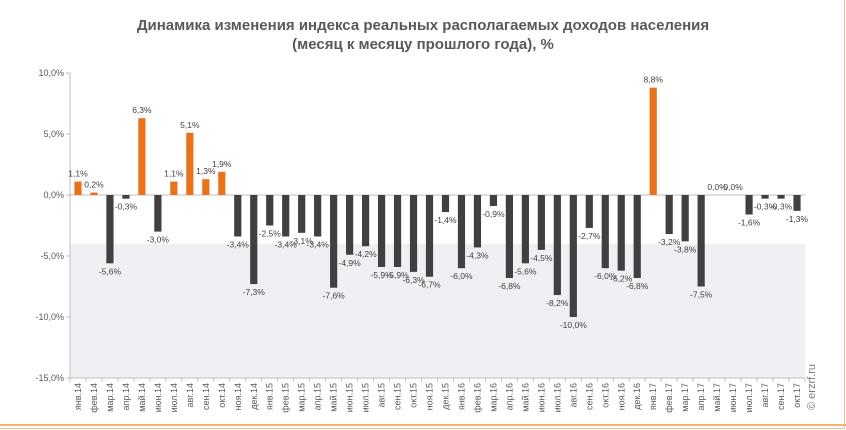 This screenshot has height=430, width=846. I want to click on x-tick-label: апр.17, so click(701, 396).